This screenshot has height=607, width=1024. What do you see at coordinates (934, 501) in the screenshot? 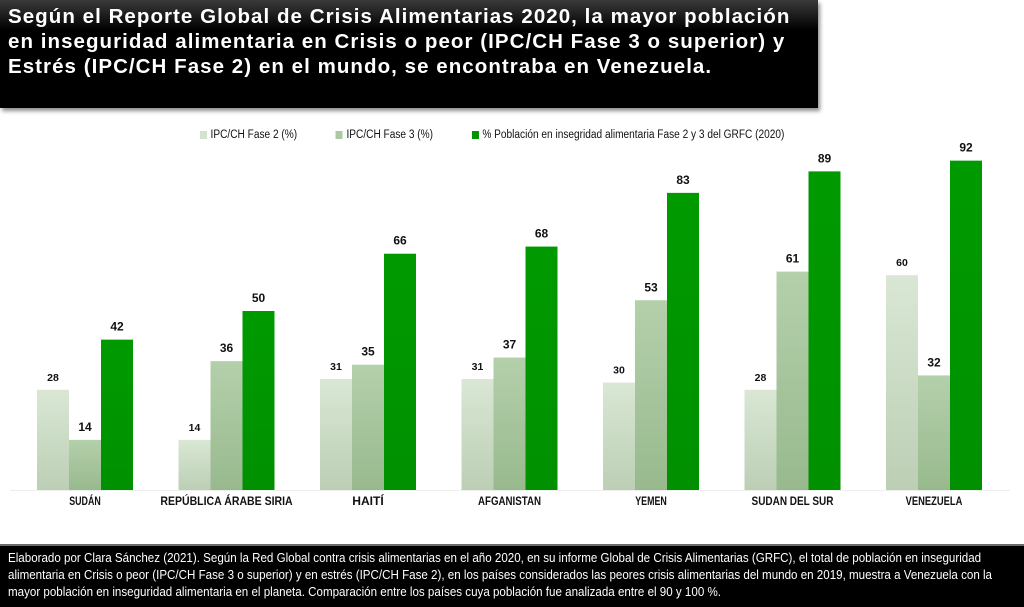
I see `category-label: VENEZUELA` at bounding box center [934, 501].